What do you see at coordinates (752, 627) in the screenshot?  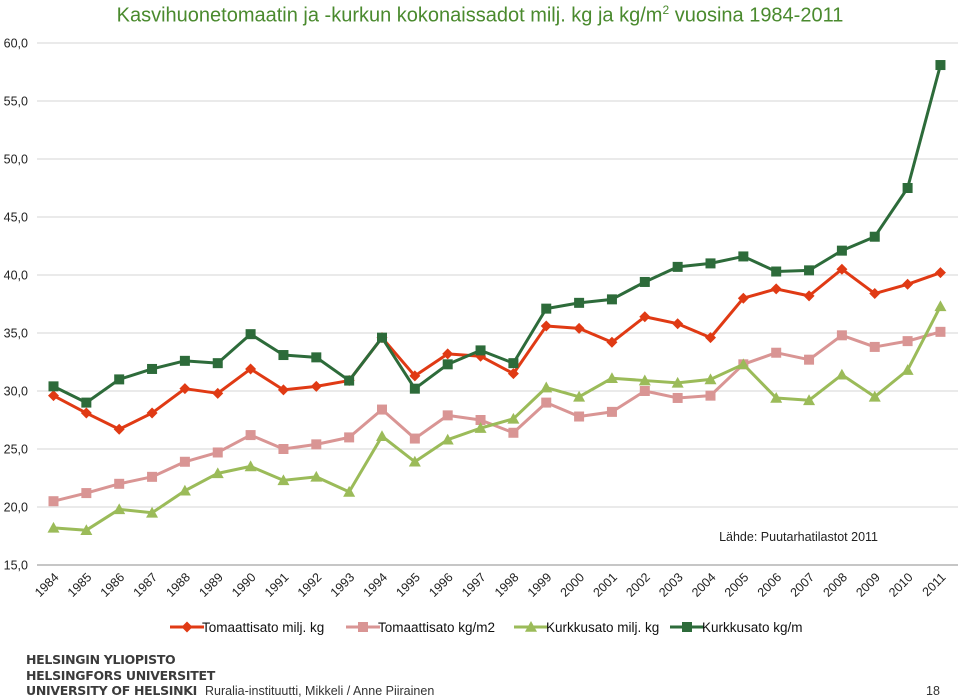 I see `legend-label: Kurkkusato kg/m` at bounding box center [752, 627].